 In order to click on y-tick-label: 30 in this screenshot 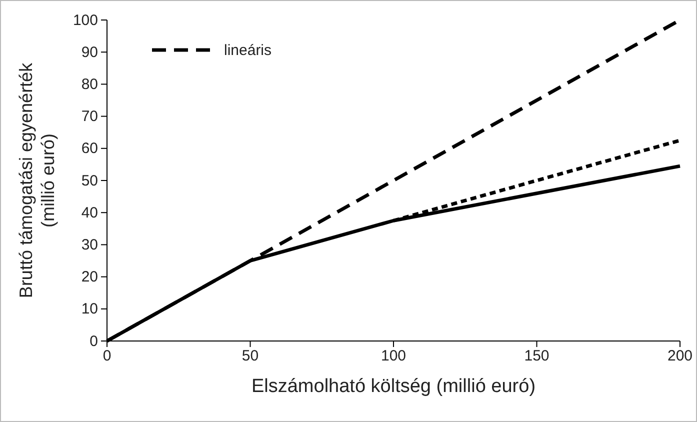, I will do `click(89, 245)`.